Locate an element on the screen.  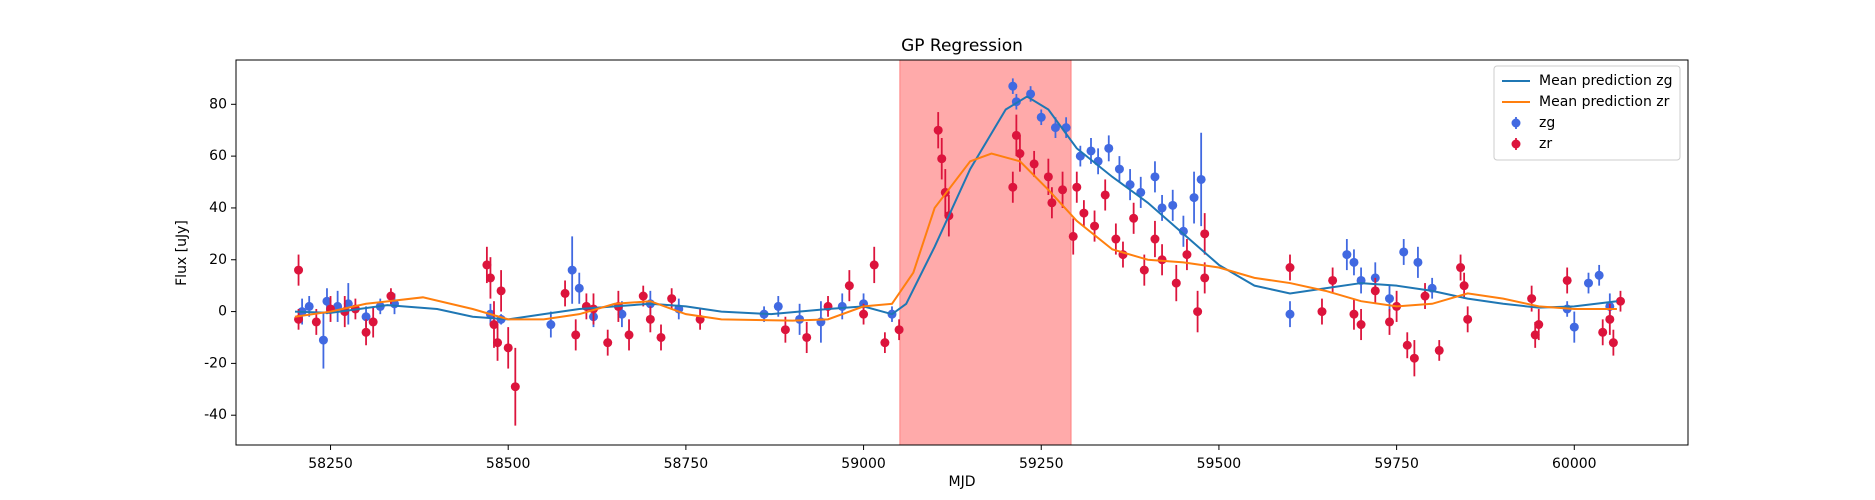
y-tick-label: -40 is located at coordinates (215, 415).